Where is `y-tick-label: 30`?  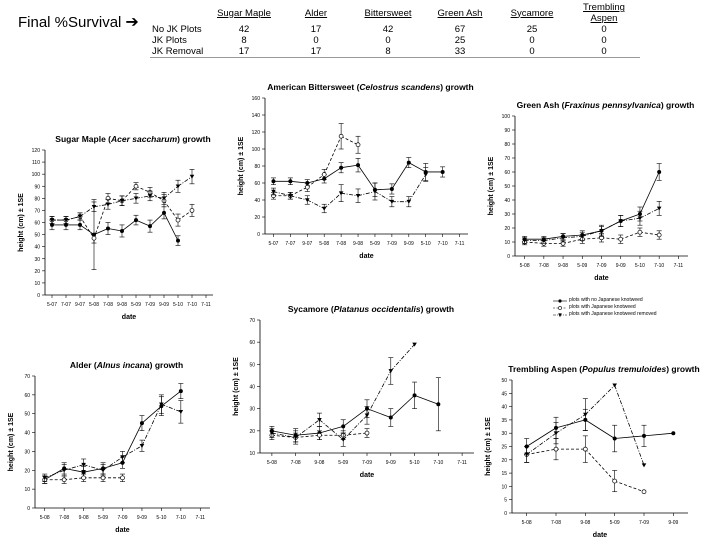 y-tick-label: 30 is located at coordinates (504, 434).